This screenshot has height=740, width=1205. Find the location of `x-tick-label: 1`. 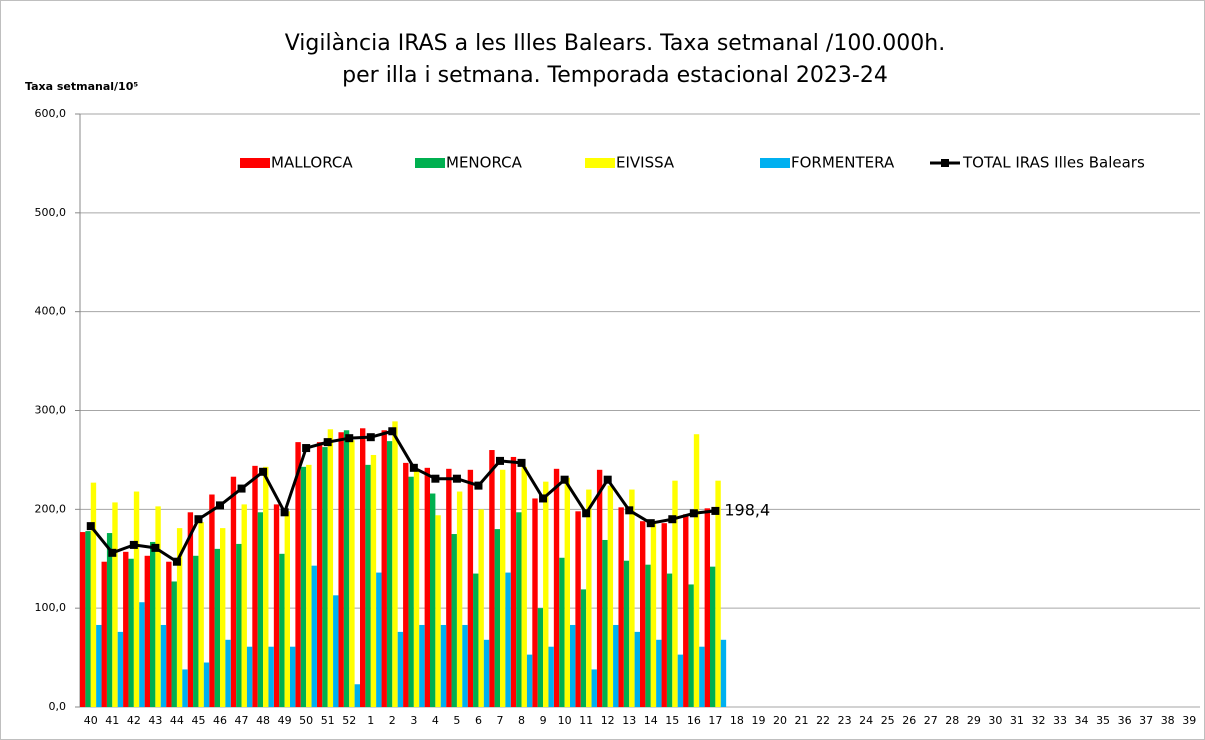

x-tick-label: 1 is located at coordinates (370, 720).